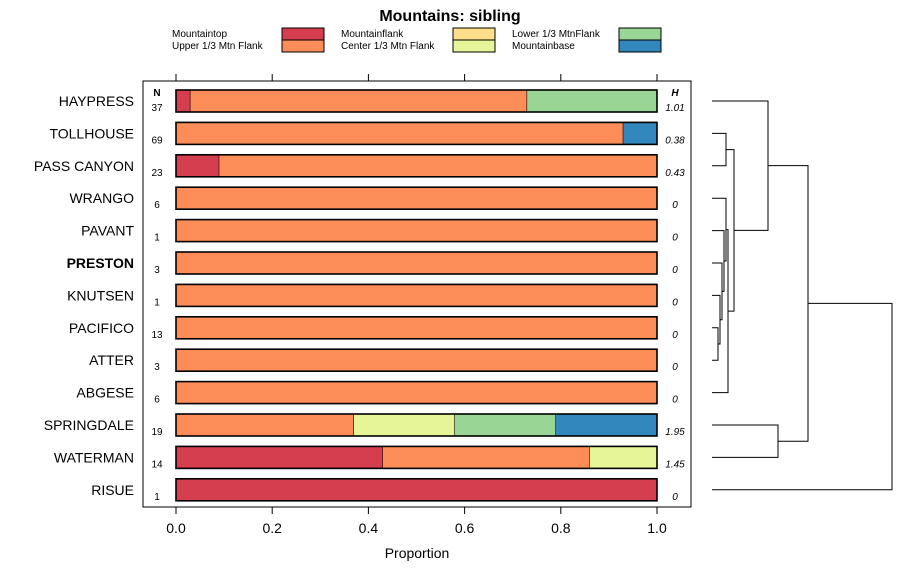 This screenshot has width=900, height=580. What do you see at coordinates (157, 464) in the screenshot?
I see `n-value: 14` at bounding box center [157, 464].